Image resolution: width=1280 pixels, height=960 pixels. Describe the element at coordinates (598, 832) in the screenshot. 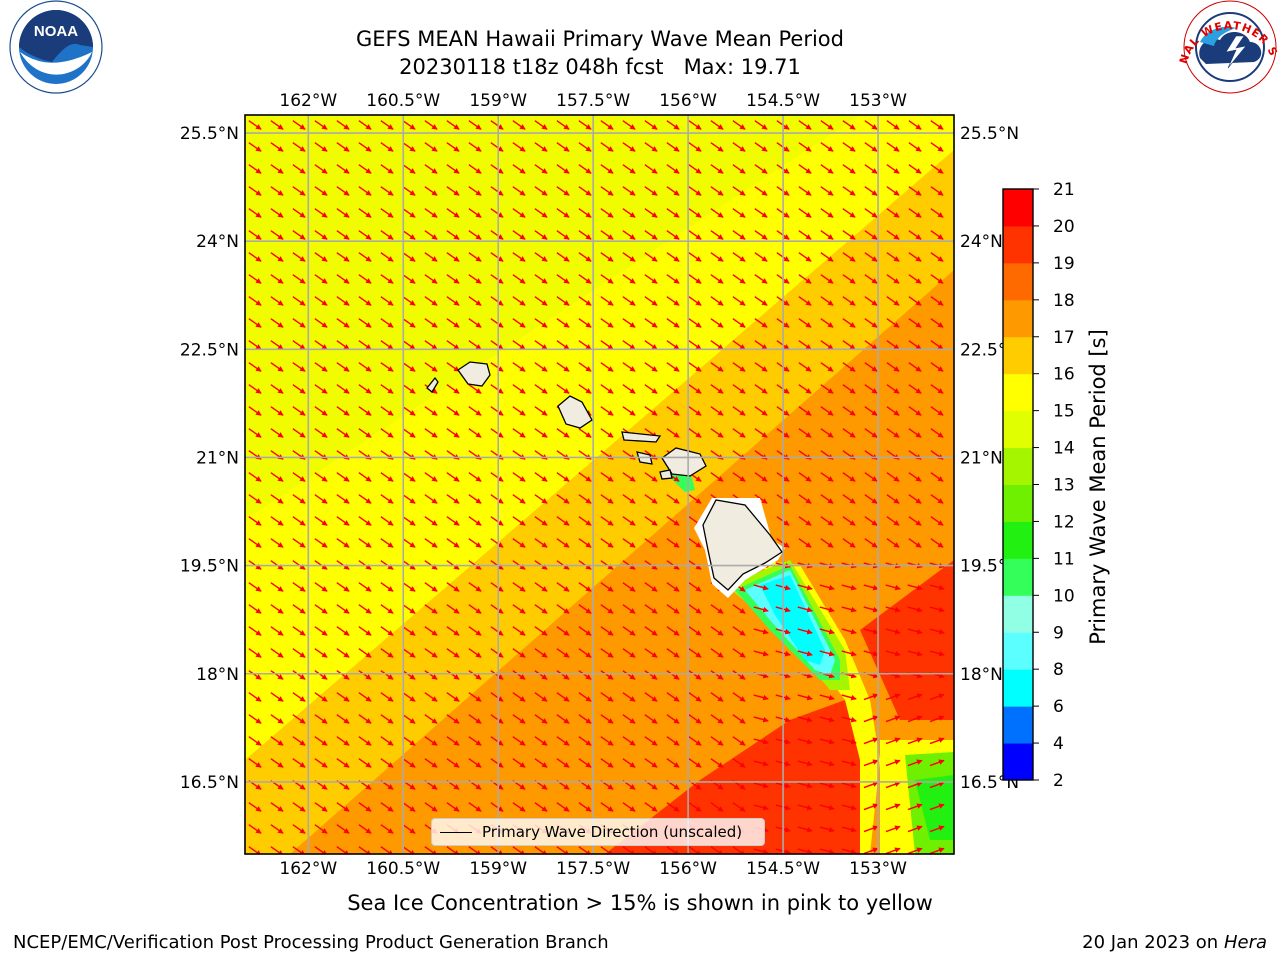

I see `map-legend: Primary Wave Direction (unscaled)` at that location.